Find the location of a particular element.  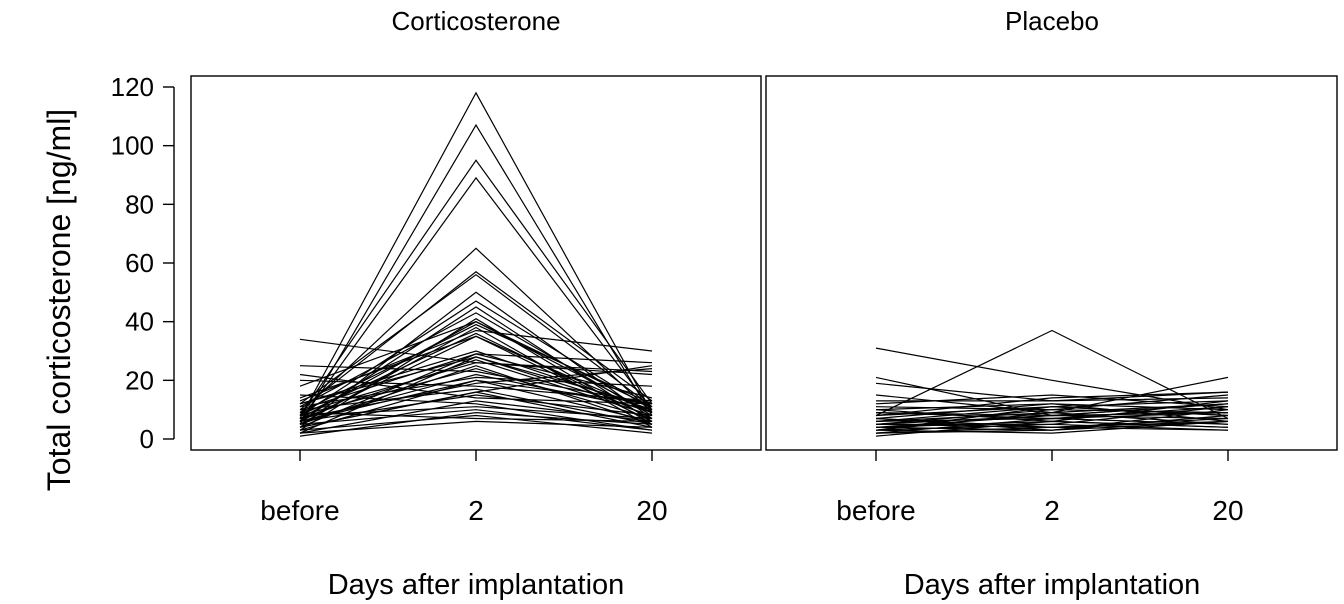

panel-title-placebo: Placebo is located at coordinates (1052, 21).